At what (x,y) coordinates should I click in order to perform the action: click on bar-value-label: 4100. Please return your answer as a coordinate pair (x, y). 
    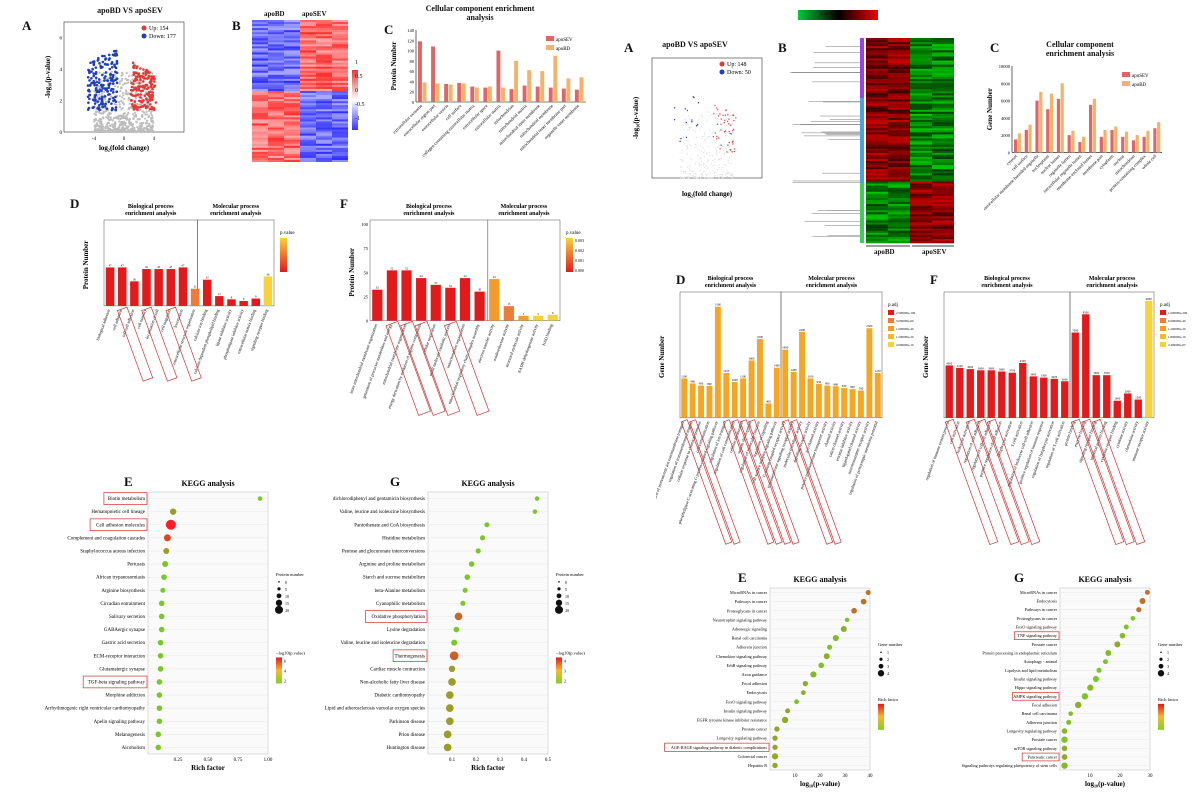
    Looking at the image, I should click on (960, 366).